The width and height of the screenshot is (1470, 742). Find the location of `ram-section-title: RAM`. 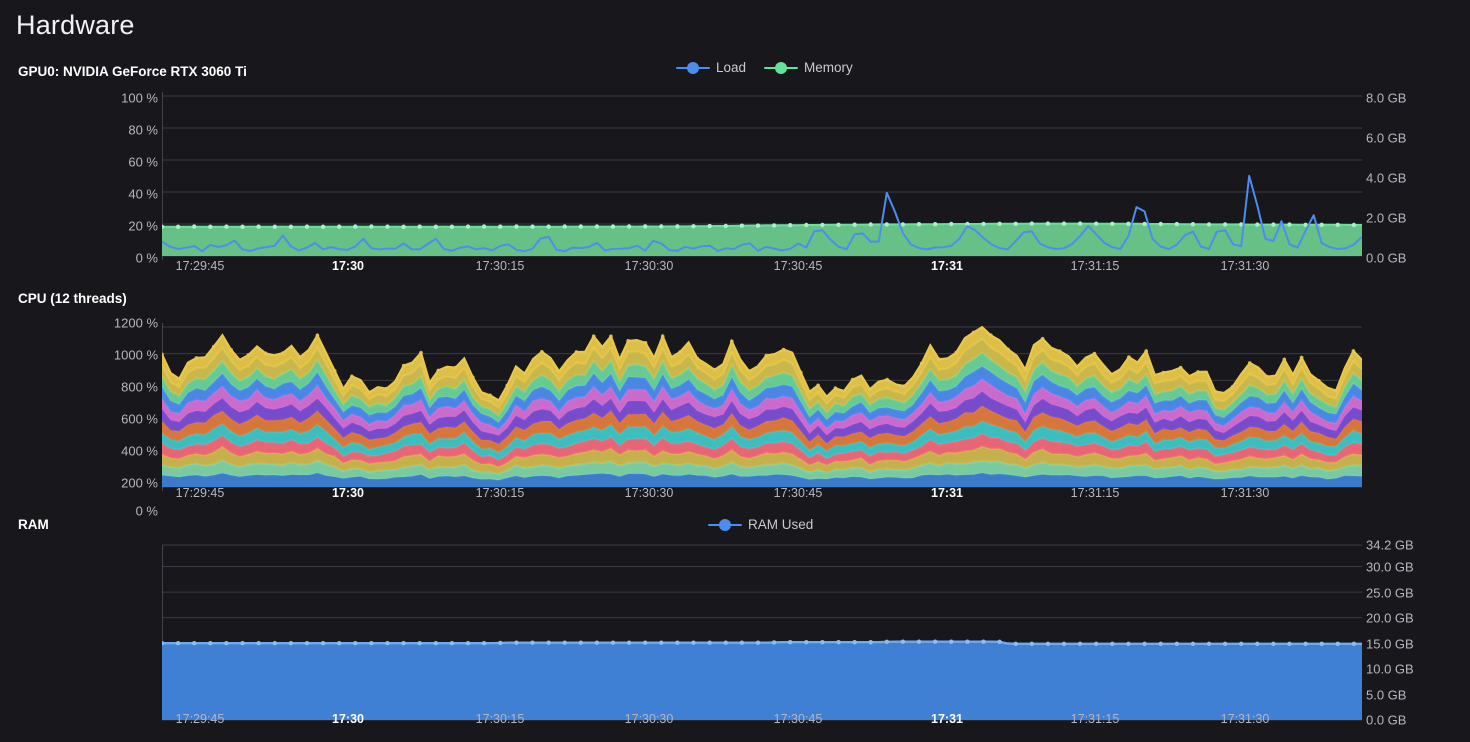

ram-section-title: RAM is located at coordinates (33, 524).